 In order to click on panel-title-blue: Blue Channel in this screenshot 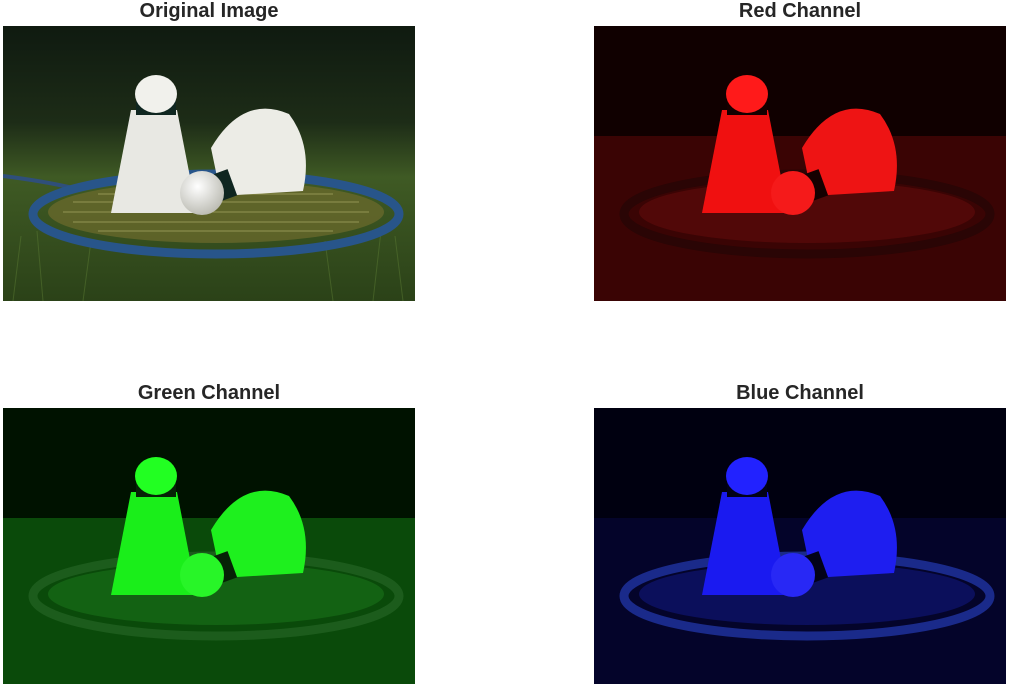, I will do `click(800, 393)`.